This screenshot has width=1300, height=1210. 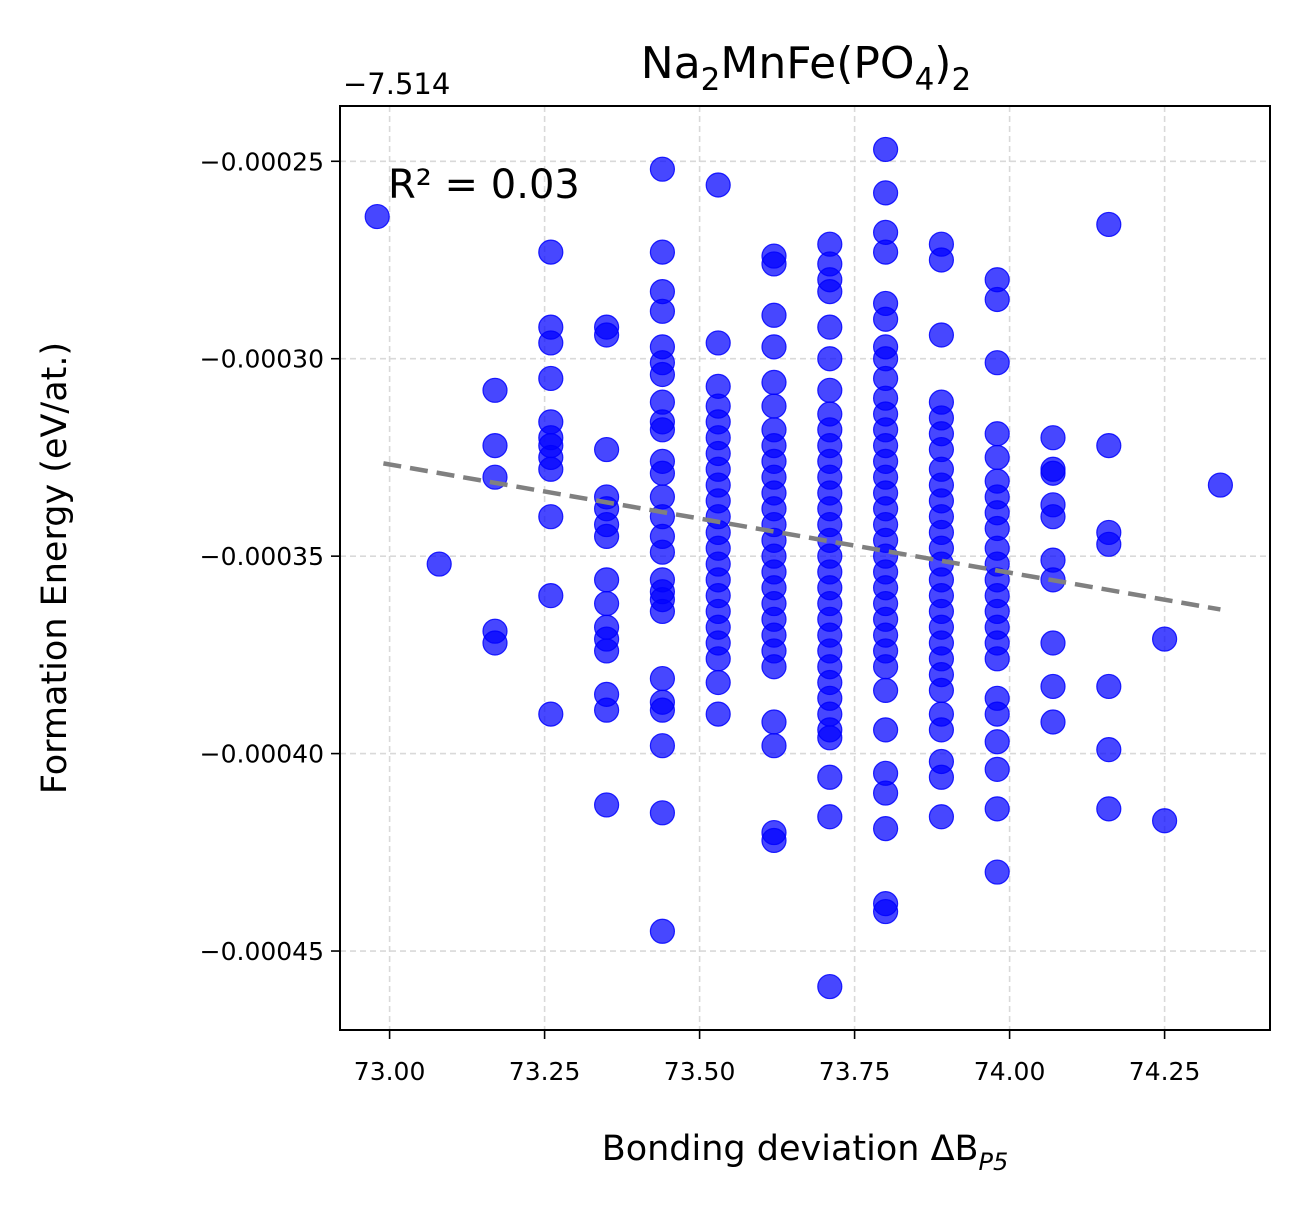 What do you see at coordinates (262, 359) in the screenshot?
I see `y-tick-label: −0.00030` at bounding box center [262, 359].